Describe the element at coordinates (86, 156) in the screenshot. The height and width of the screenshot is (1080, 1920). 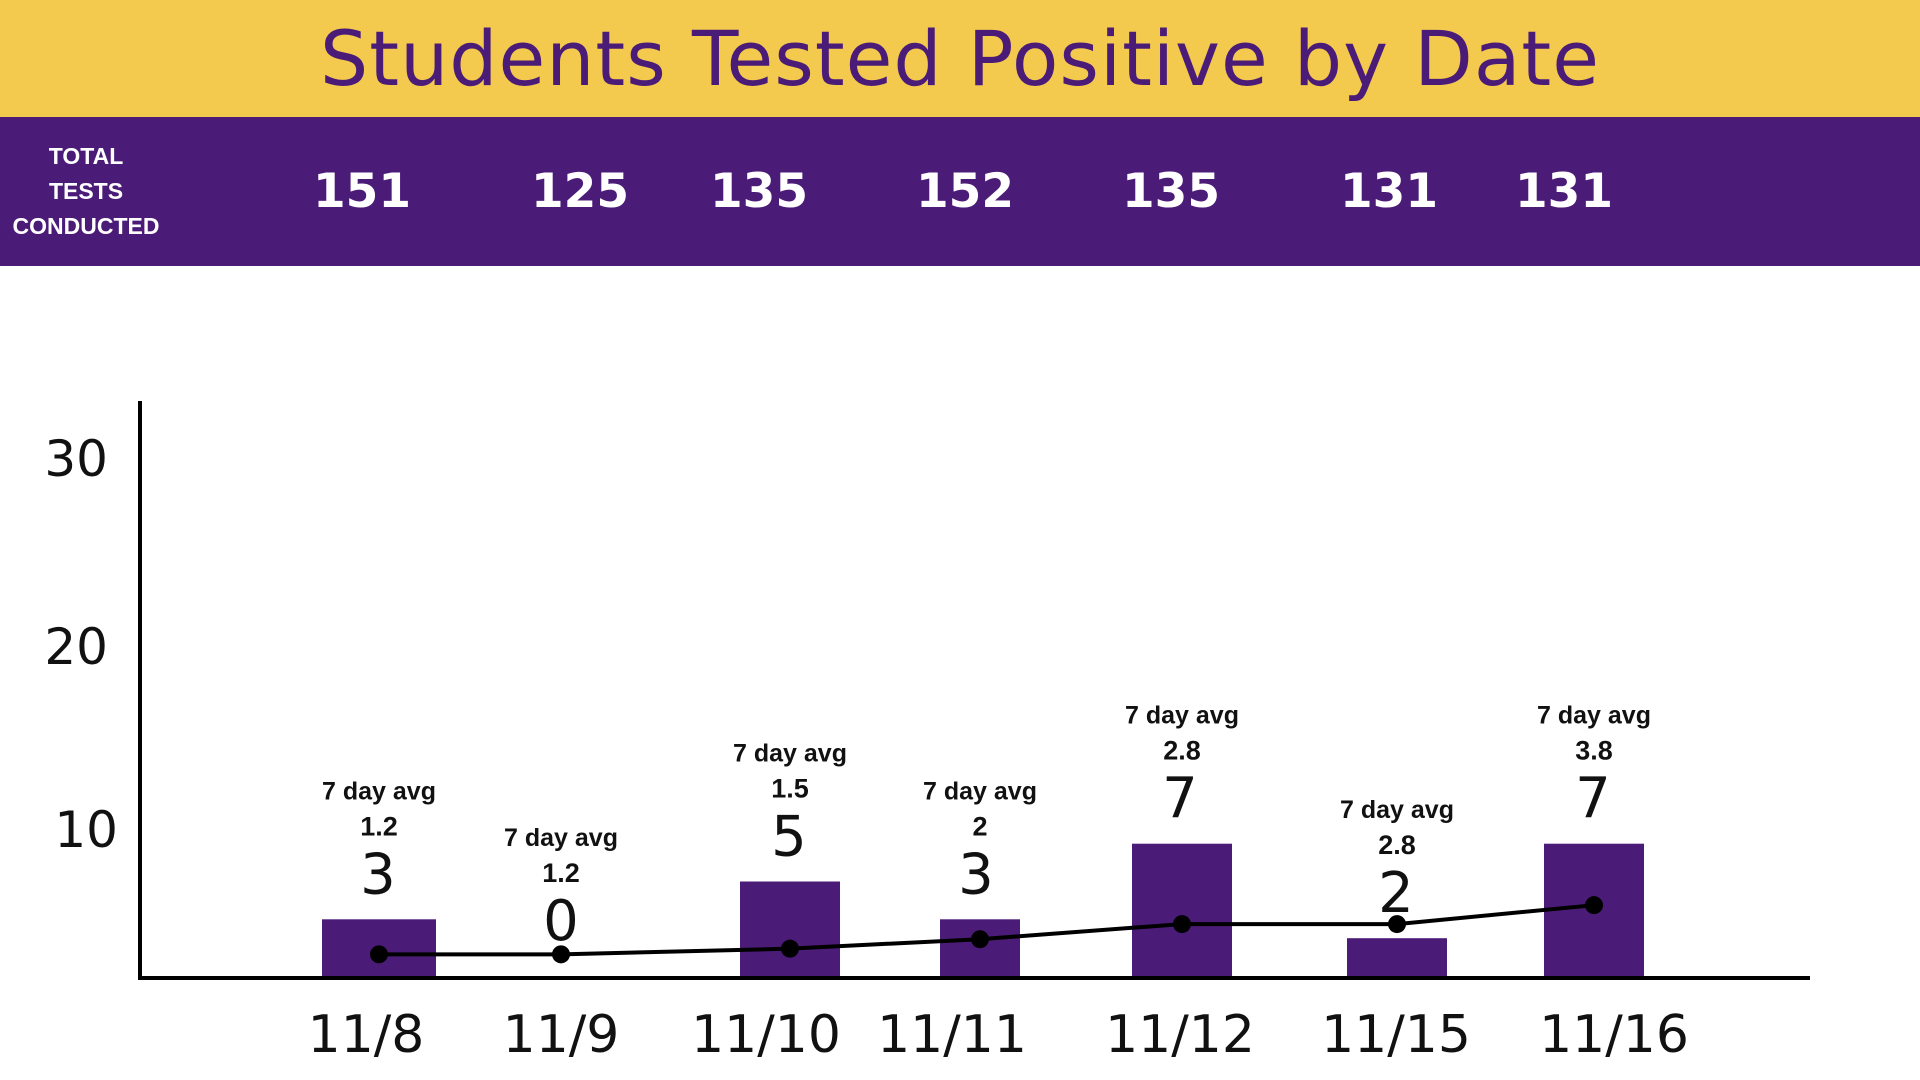
I see `total-tests-label-line: TOTAL` at that location.